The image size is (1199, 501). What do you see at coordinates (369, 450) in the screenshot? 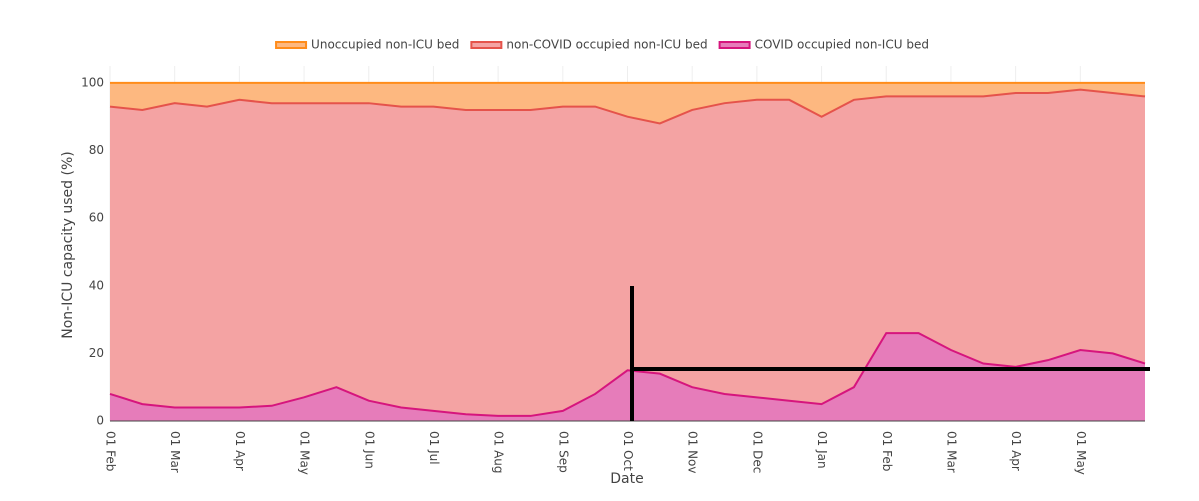
I see `x-tick-label: 01 Jun` at bounding box center [369, 450].